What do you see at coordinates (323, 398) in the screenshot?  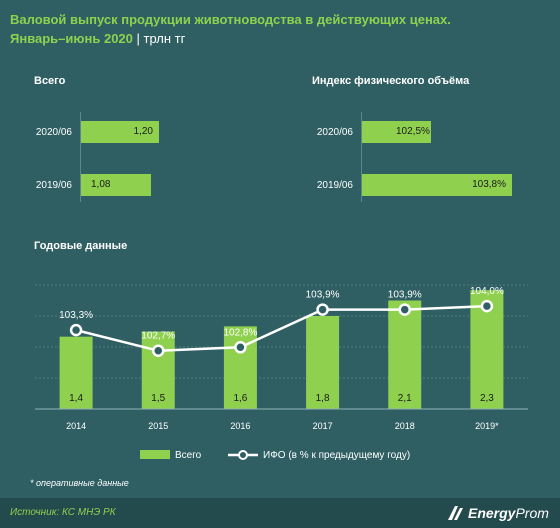 I see `bar-value-label: 1,8` at bounding box center [323, 398].